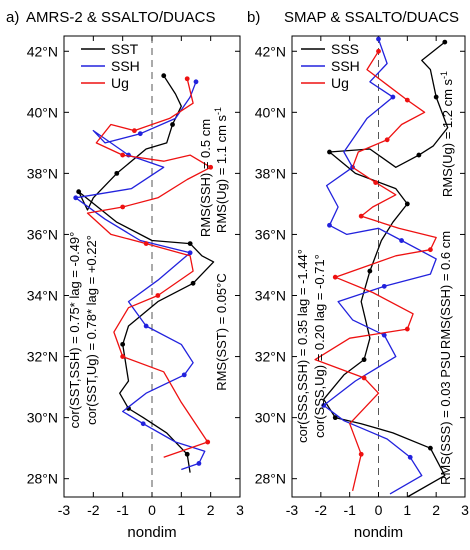 Image resolution: width=470 pixels, height=550 pixels. Describe the element at coordinates (447, 134) in the screenshot. I see `annotation-rms-ug: RMS(Ug) = 1.2 cm s-1` at that location.